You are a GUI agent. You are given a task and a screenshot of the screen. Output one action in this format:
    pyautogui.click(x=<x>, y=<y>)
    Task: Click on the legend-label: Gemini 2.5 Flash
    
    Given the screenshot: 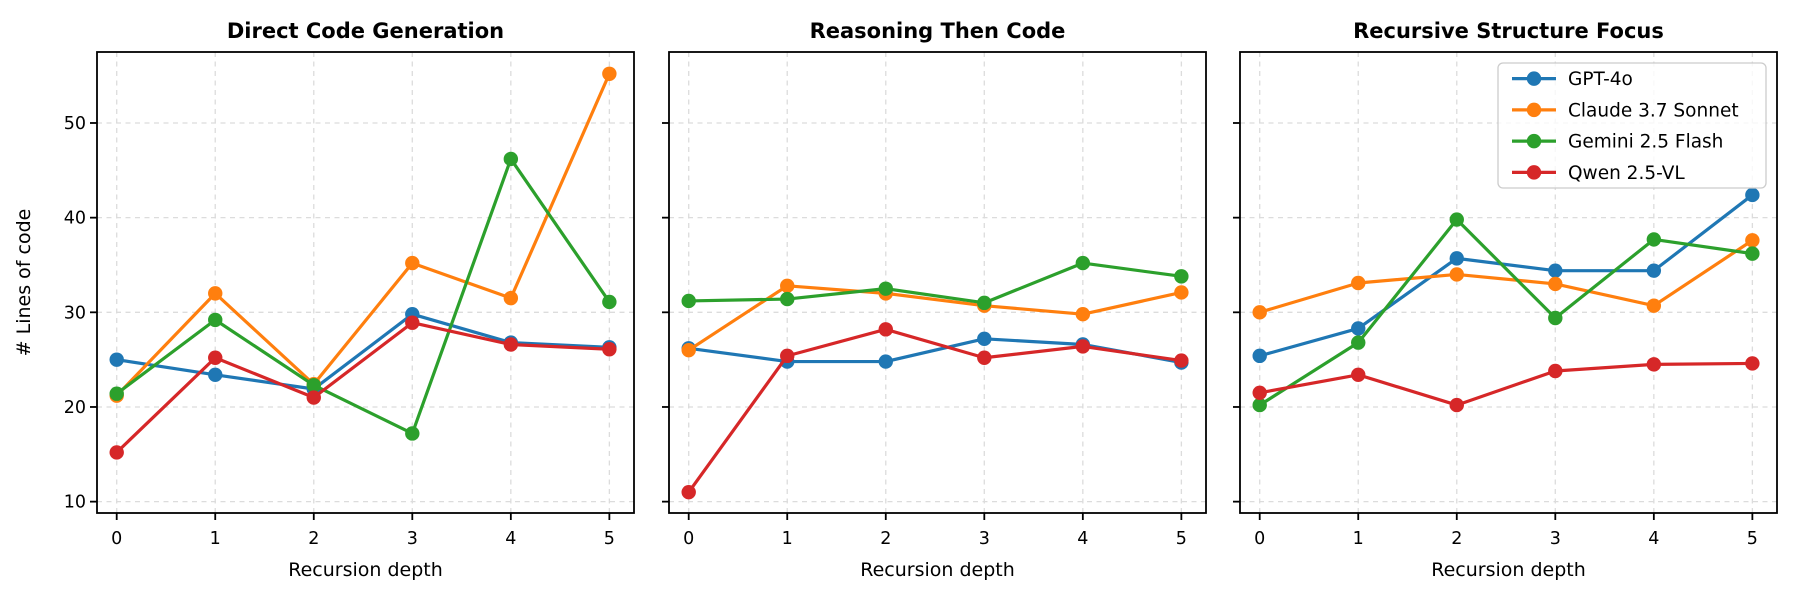 What is the action you would take?
    pyautogui.click(x=1645, y=142)
    